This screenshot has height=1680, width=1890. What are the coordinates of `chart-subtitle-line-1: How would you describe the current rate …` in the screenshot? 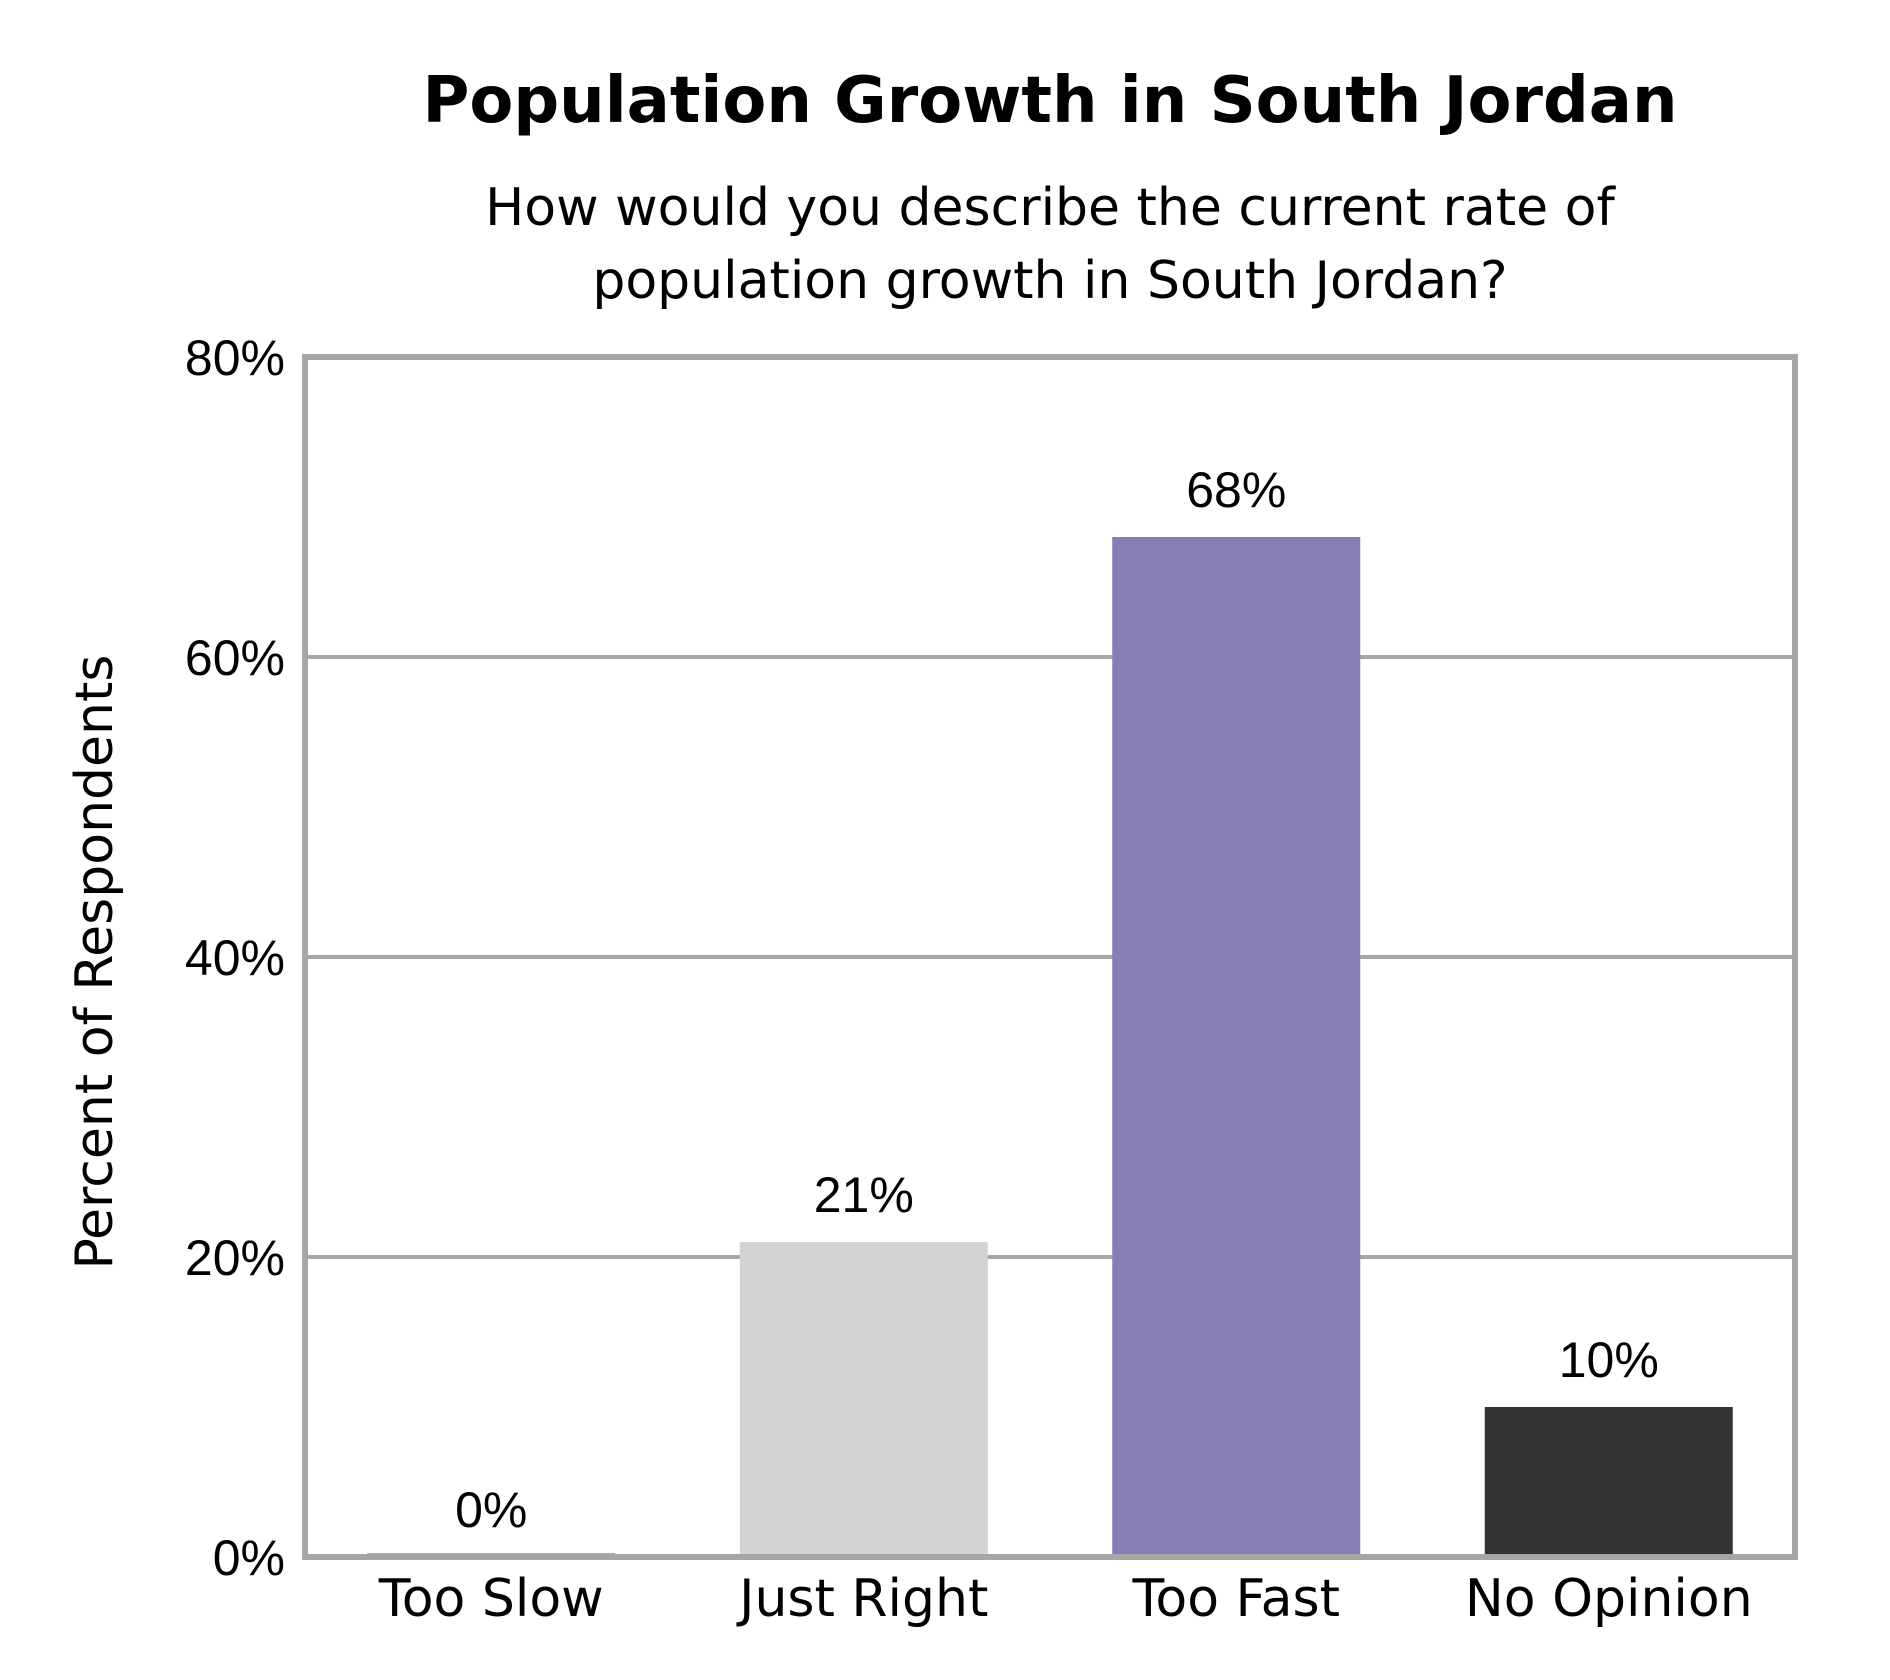 It's located at (1050, 208).